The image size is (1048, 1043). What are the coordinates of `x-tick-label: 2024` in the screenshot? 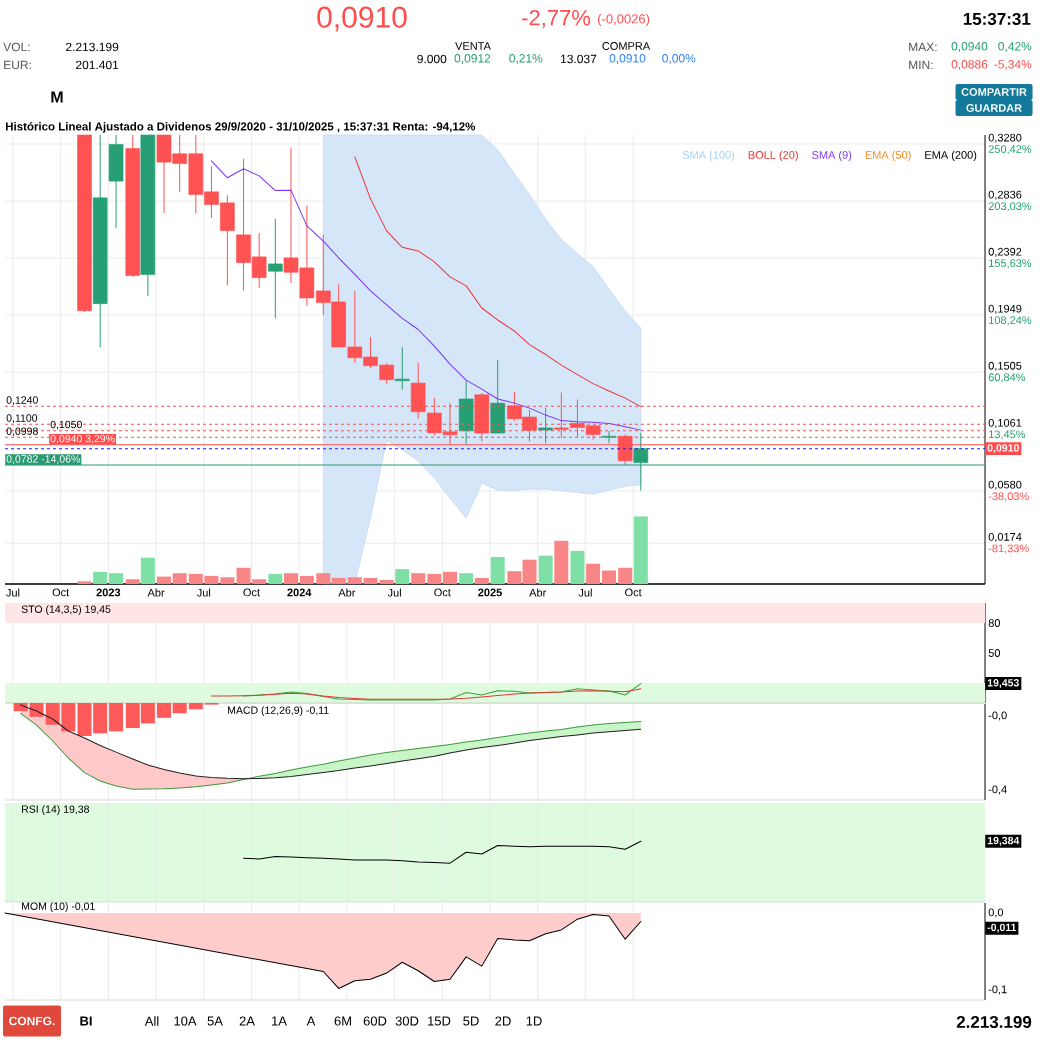 It's located at (299, 592).